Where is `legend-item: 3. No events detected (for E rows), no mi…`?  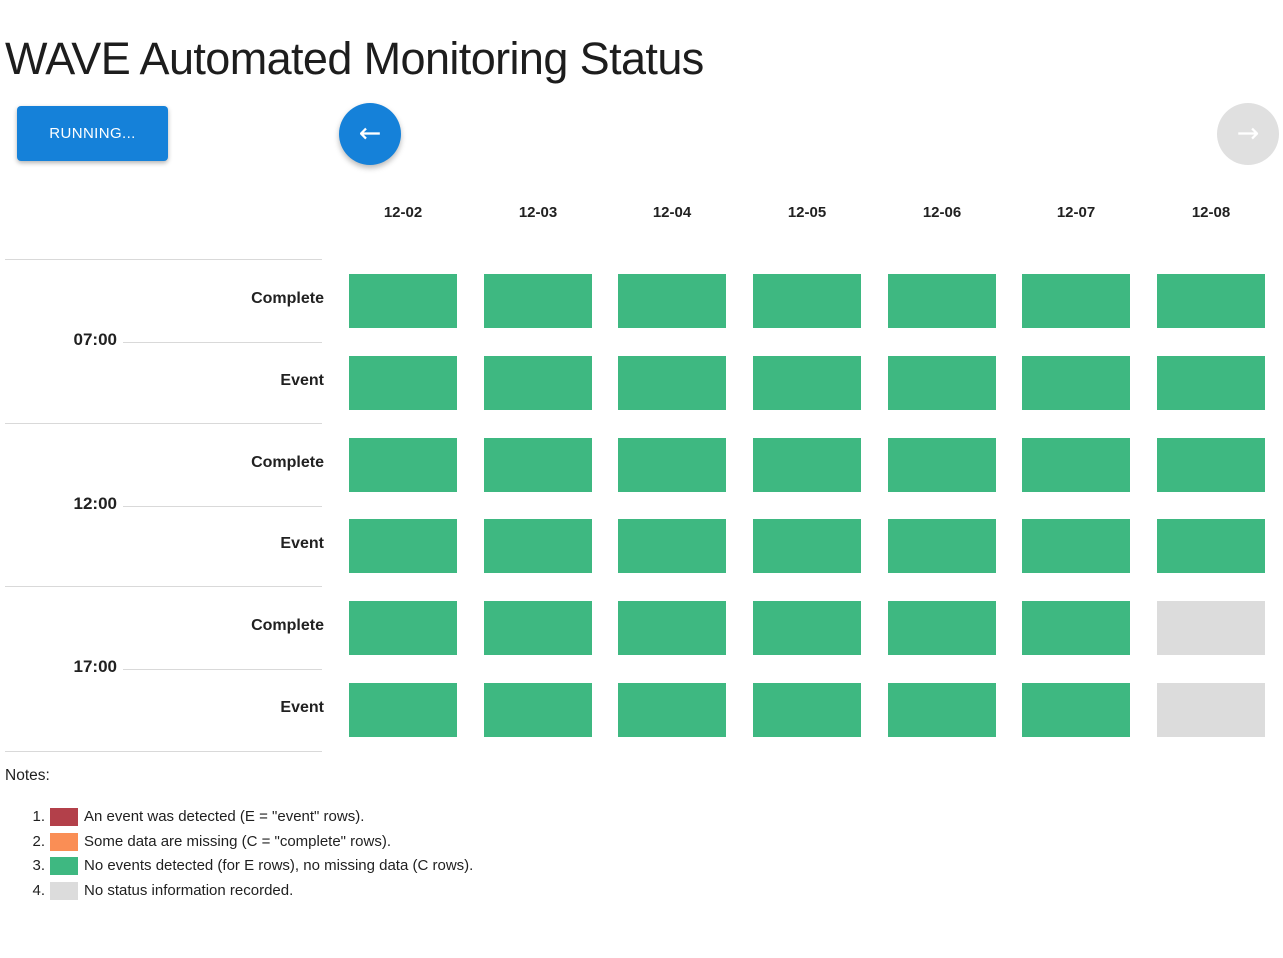
legend-item: 3. No events detected (for E rows), no mi… is located at coordinates (300, 866).